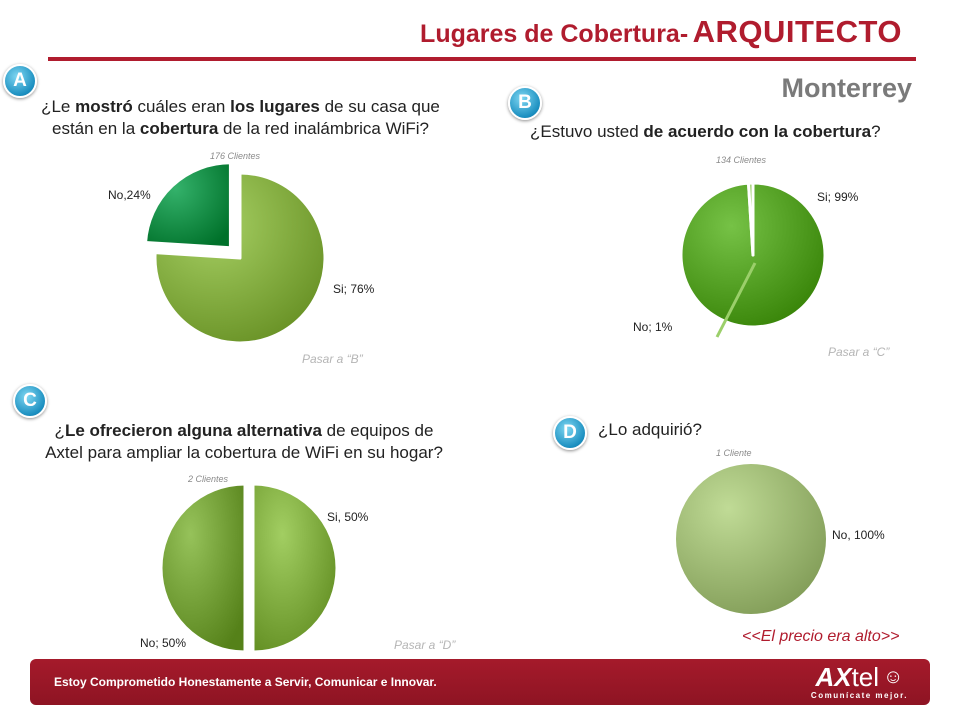  What do you see at coordinates (30, 401) in the screenshot?
I see `badge-c: C` at bounding box center [30, 401].